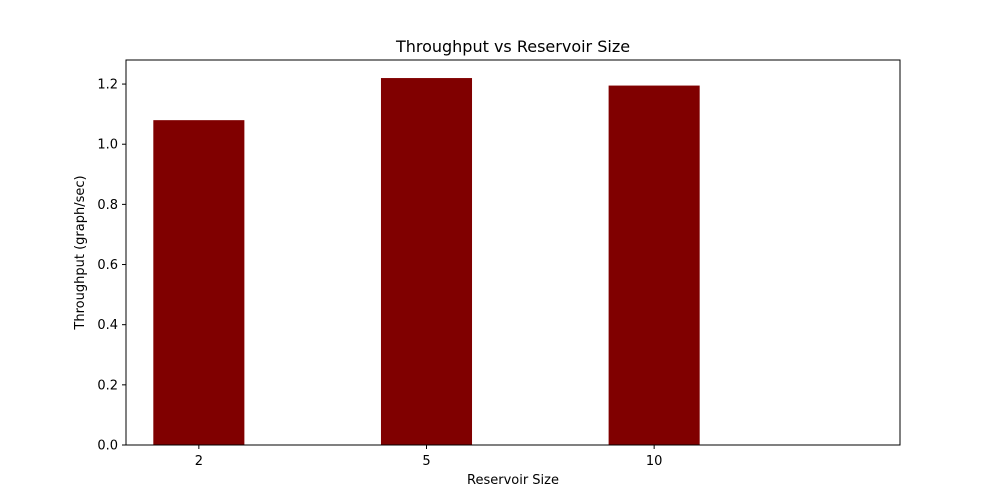  Describe the element at coordinates (512, 46) in the screenshot. I see `chart-title: Throughput vs Reservoir Size` at that location.